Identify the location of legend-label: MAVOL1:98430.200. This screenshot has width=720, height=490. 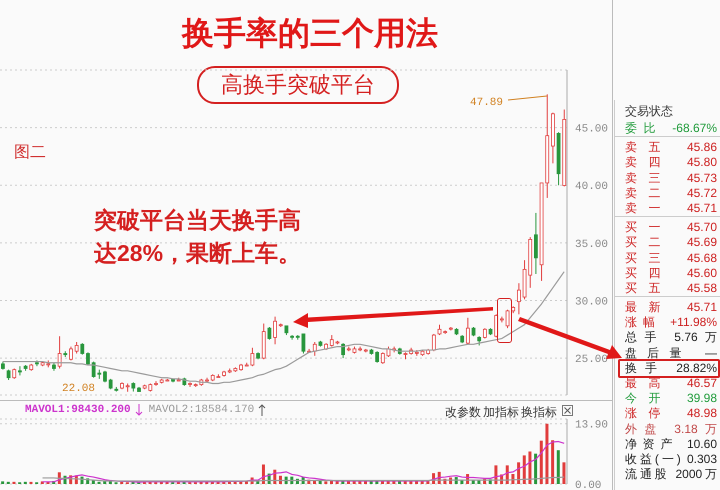
(78, 410).